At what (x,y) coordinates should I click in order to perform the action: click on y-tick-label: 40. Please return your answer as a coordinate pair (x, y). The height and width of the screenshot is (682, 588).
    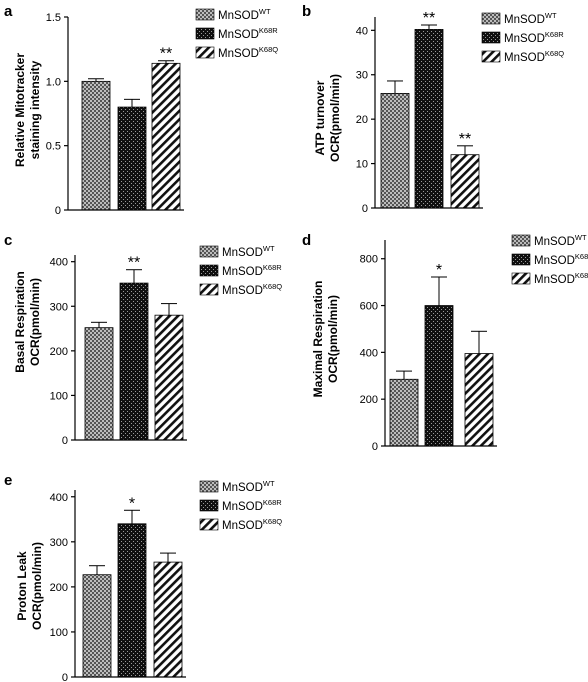
    Looking at the image, I should click on (362, 31).